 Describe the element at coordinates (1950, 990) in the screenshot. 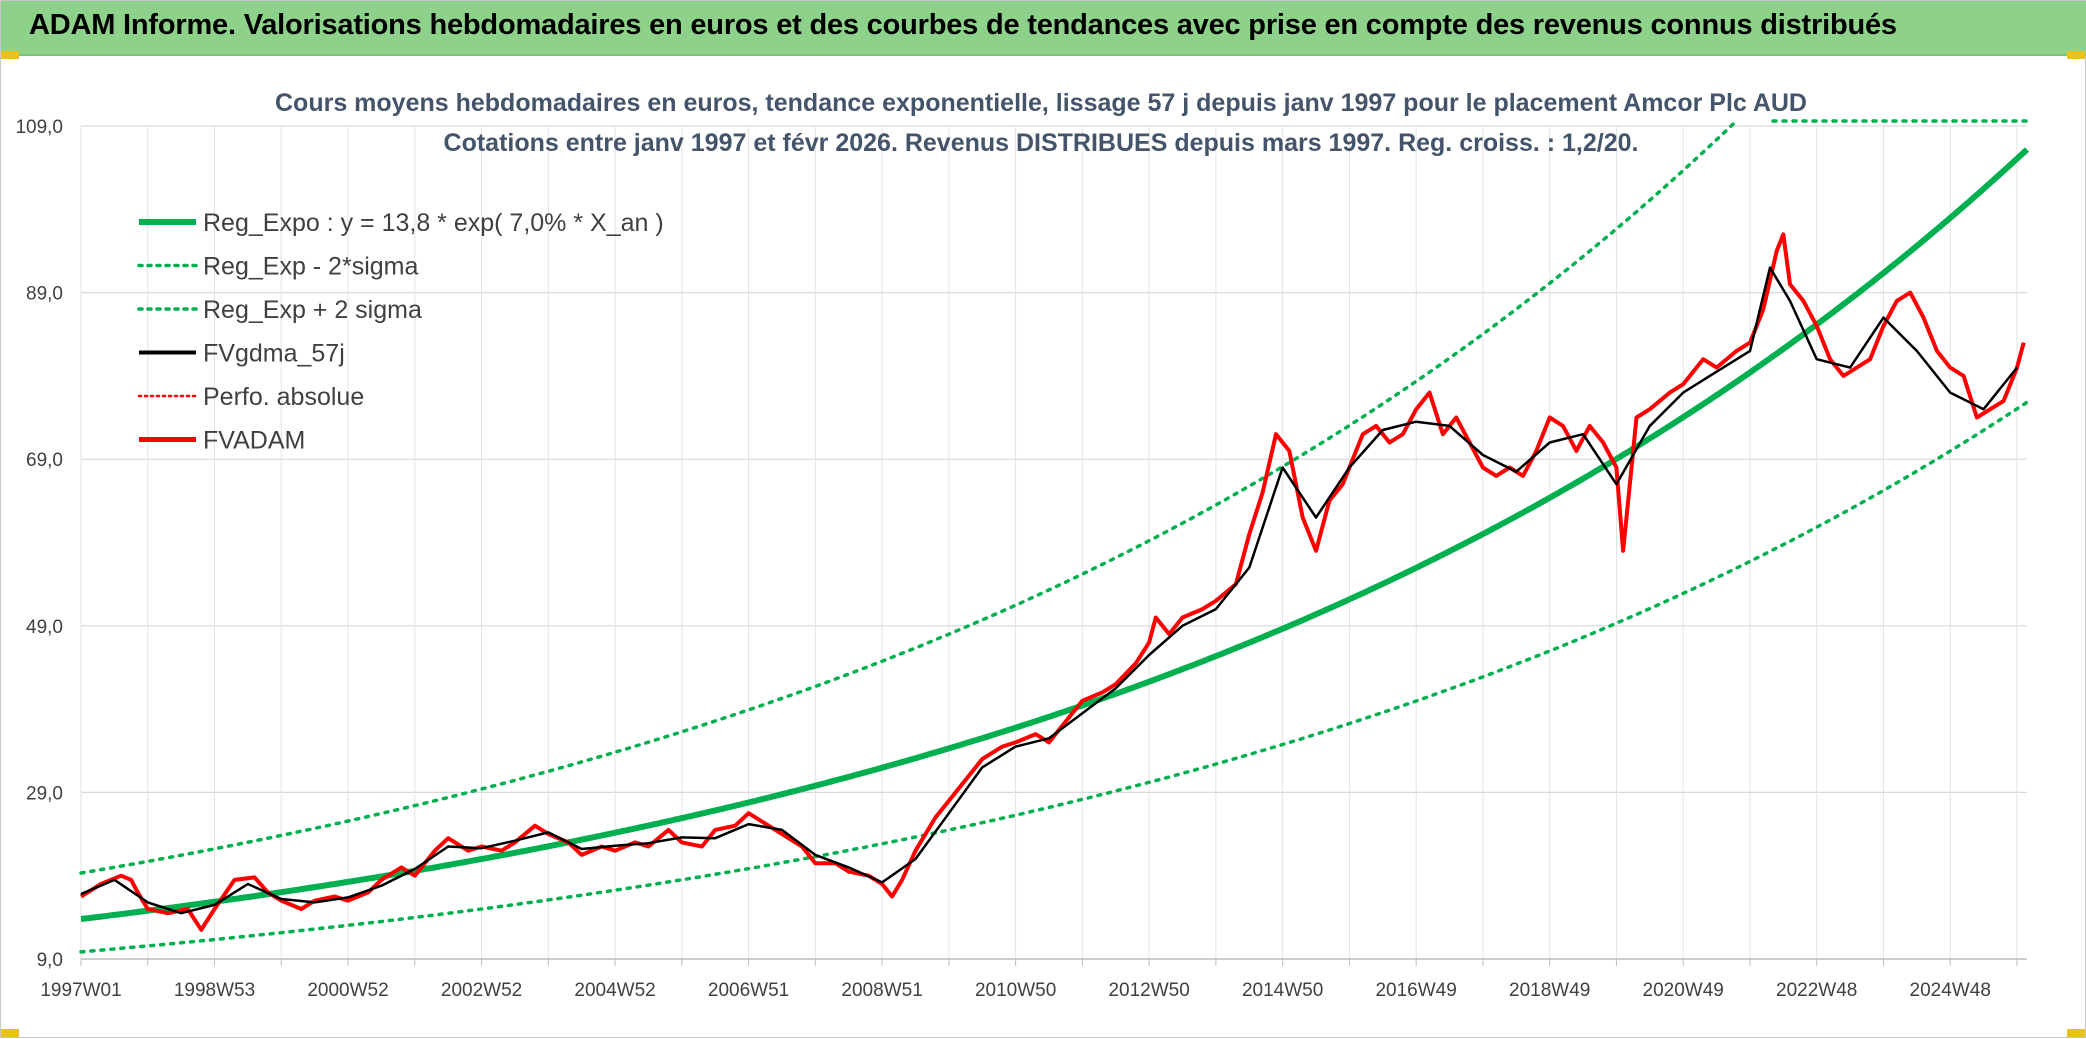

I see `x-tick-label: 2024W48` at that location.